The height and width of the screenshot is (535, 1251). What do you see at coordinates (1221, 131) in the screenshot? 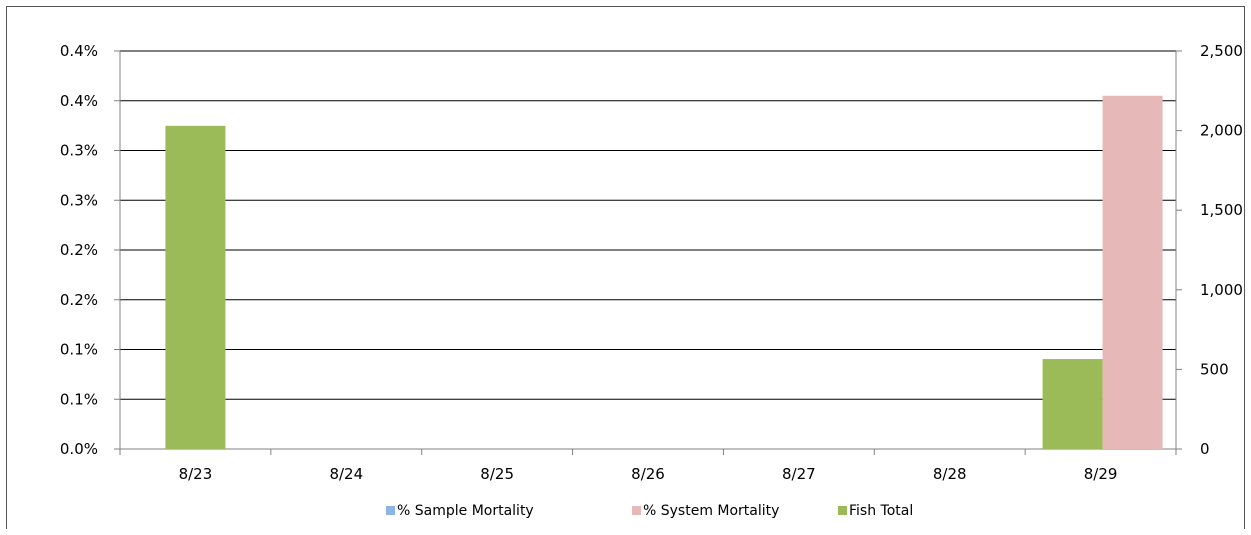
I see `right-tick-label: 2,000` at bounding box center [1221, 131].